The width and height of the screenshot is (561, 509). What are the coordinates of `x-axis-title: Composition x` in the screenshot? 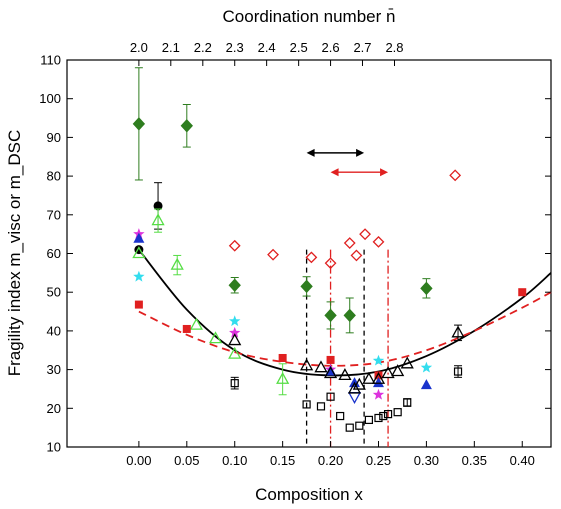 It's located at (309, 494).